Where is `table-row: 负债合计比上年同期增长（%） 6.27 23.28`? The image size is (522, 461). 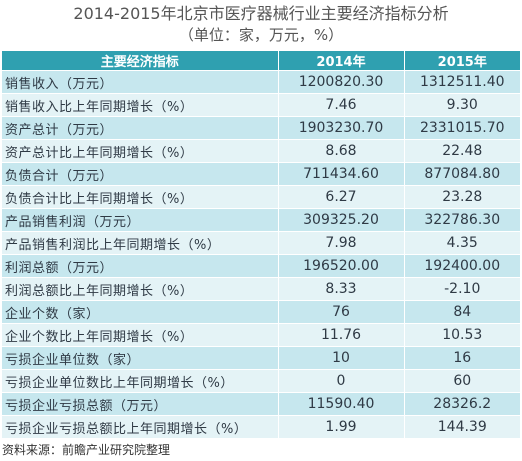 table-row: 负债合计比上年同期增长（%） 6.27 23.28 is located at coordinates (261, 197).